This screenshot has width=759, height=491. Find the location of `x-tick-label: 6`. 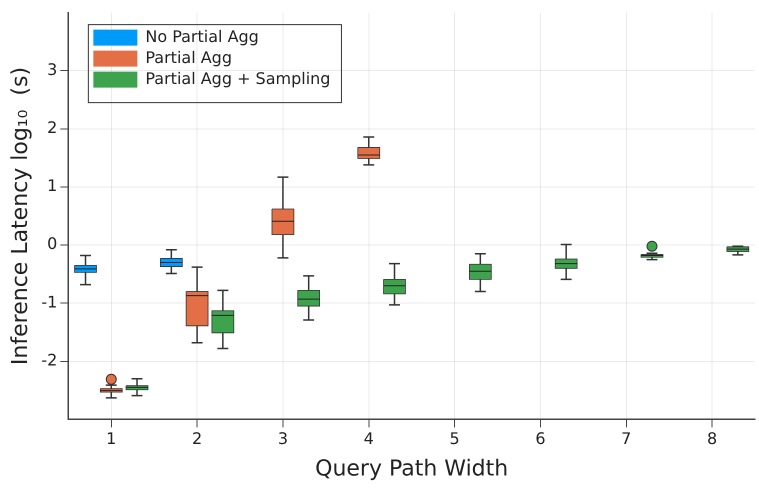

x-tick-label: 6 is located at coordinates (540, 438).